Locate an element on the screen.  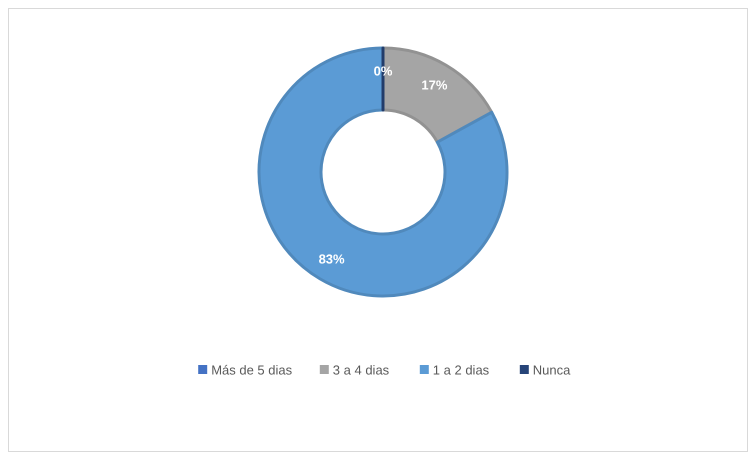
legend-label: 1 a 2 dias is located at coordinates (461, 370).